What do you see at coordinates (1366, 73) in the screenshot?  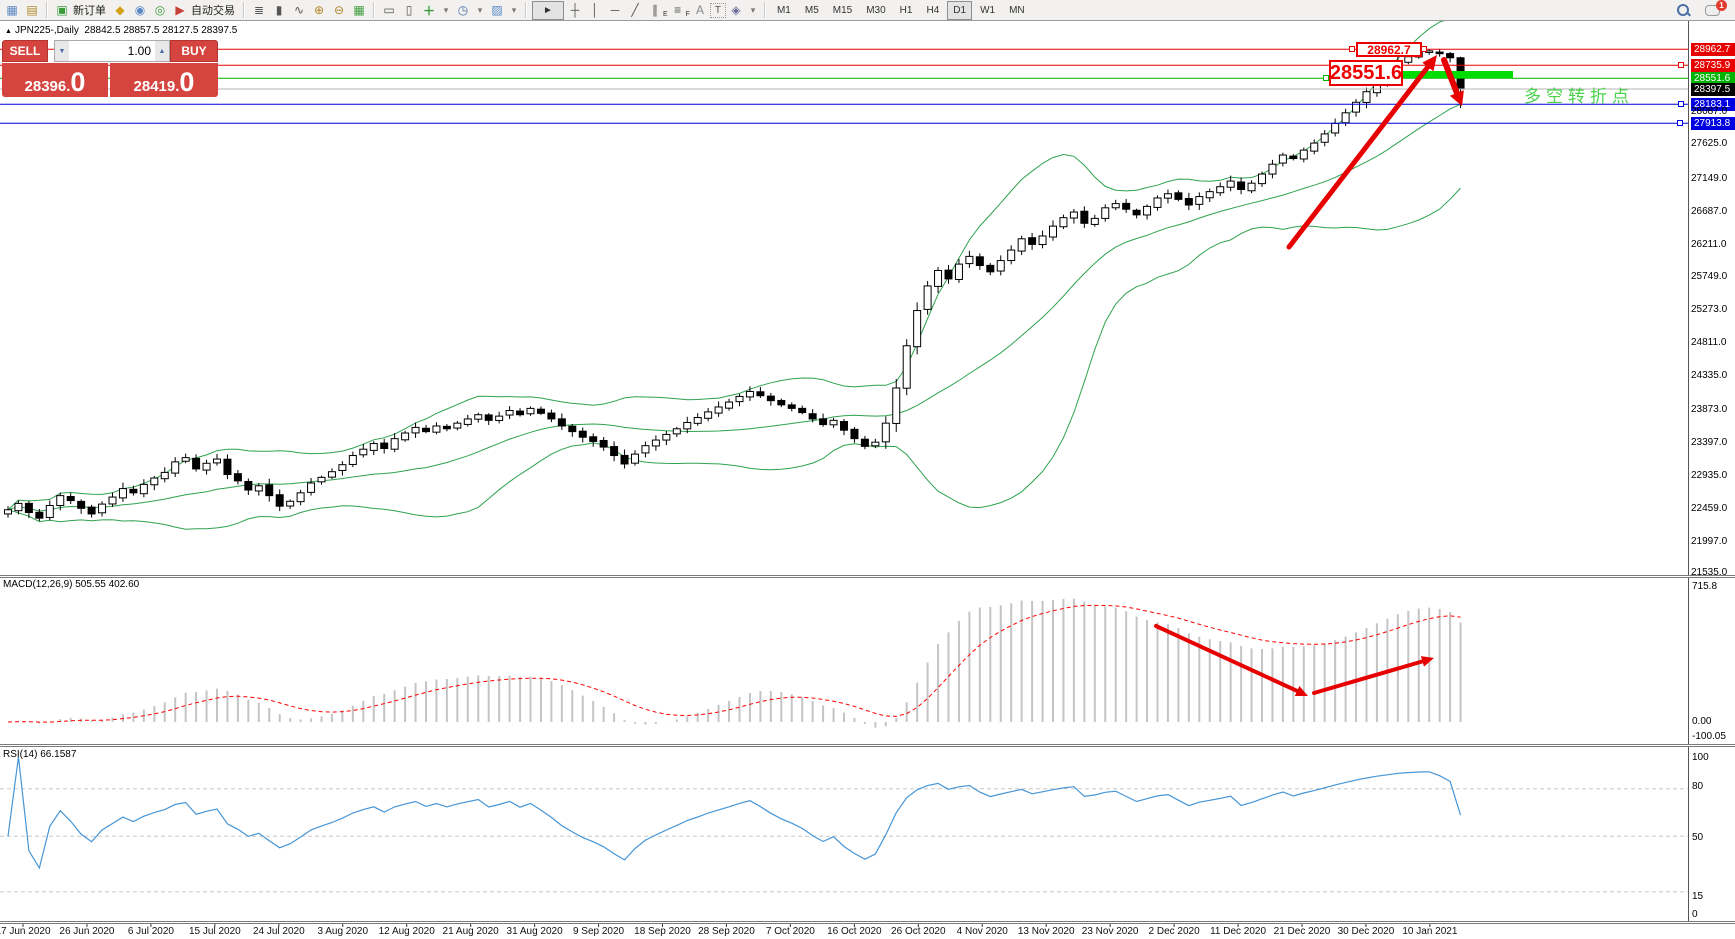 I see `support-price-callout: 28551.6` at bounding box center [1366, 73].